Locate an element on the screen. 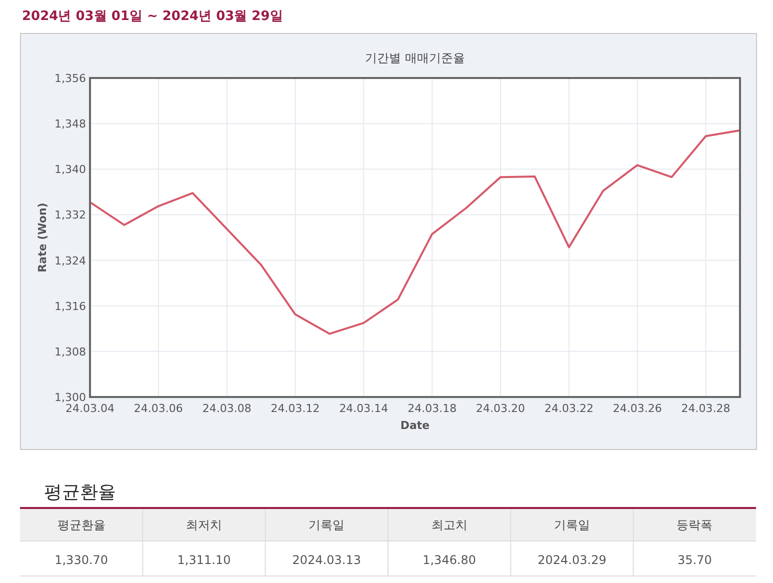 Image resolution: width=773 pixels, height=583 pixels. y-tick-label: 1,324 is located at coordinates (70, 261).